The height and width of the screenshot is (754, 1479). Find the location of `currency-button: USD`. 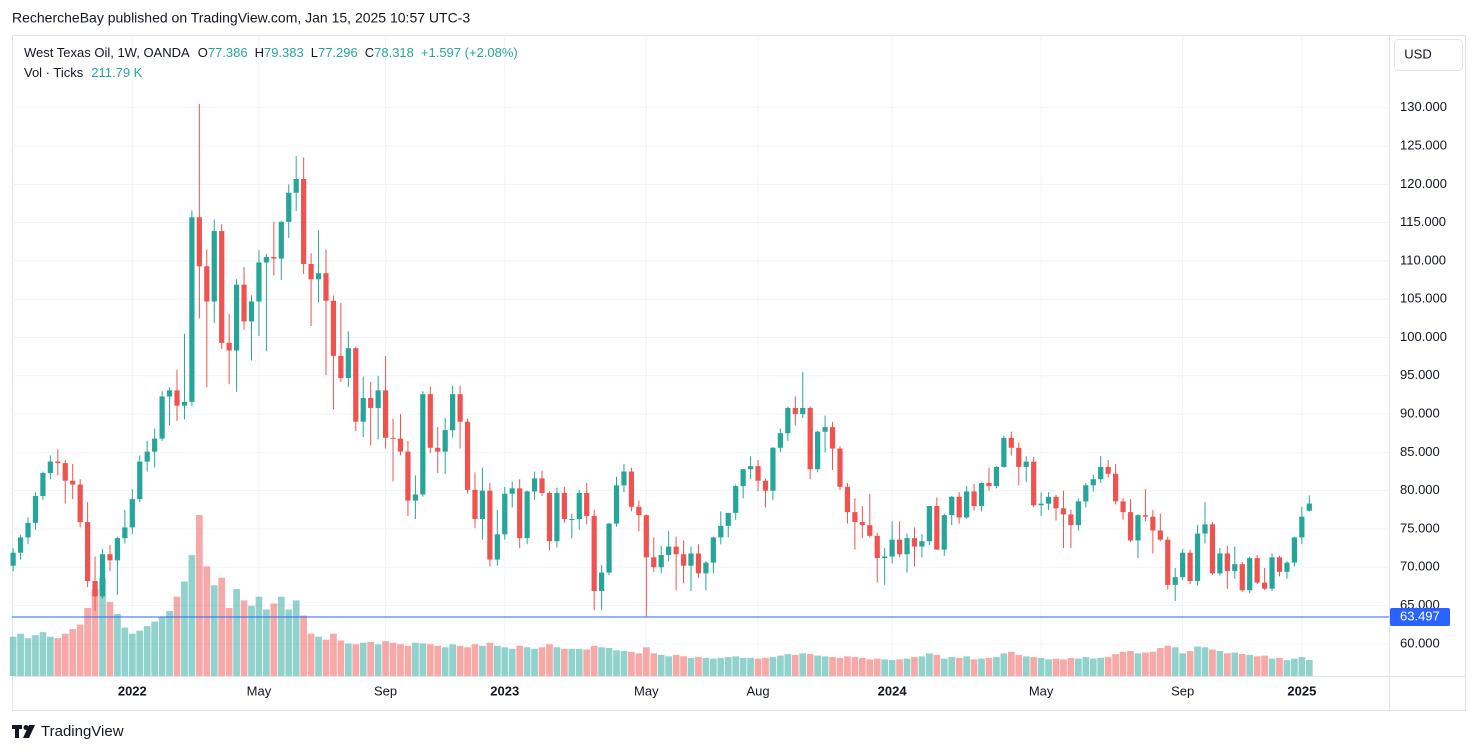

currency-button: USD is located at coordinates (1428, 55).